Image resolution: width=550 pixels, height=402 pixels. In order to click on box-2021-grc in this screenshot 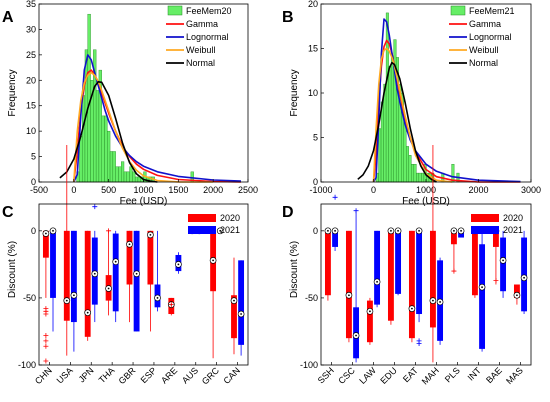, I will do `click(220, 231)`.